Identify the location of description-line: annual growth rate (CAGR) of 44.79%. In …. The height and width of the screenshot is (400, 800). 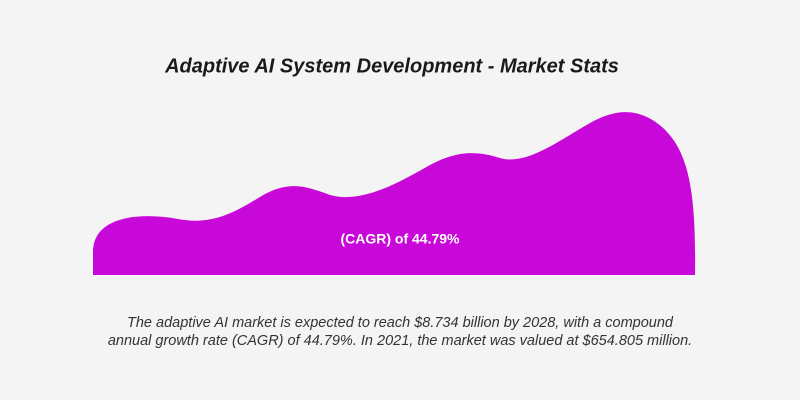
(400, 341).